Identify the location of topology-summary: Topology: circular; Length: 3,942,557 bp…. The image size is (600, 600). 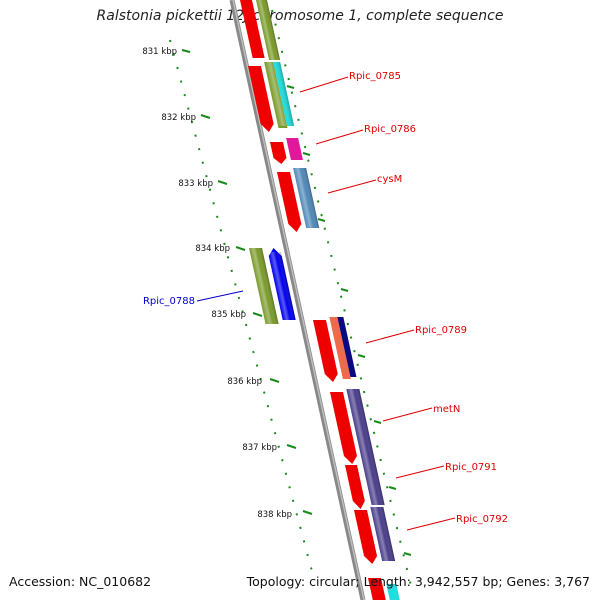
(418, 581).